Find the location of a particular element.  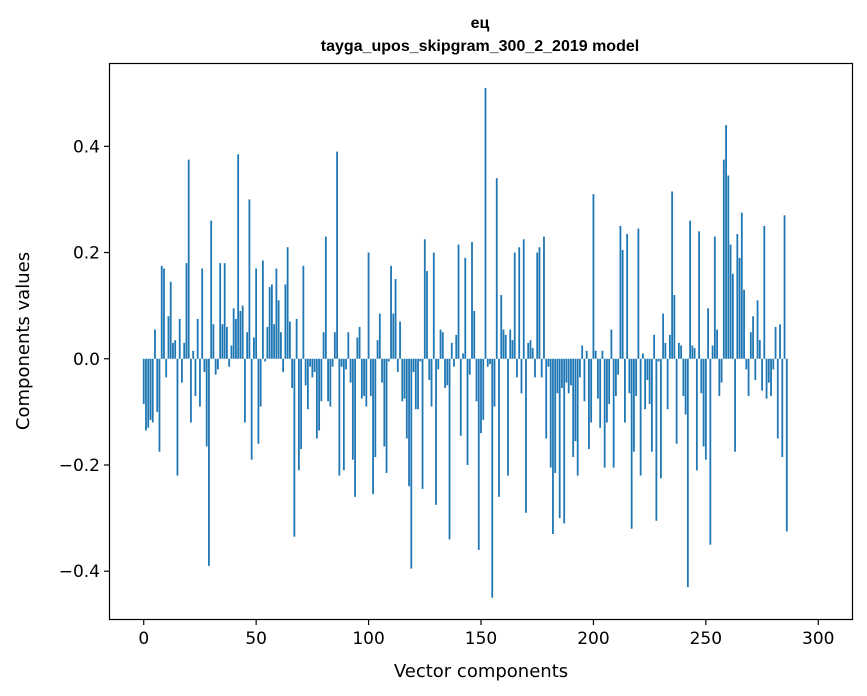

chart-subtitle: tayga_upos_skipgram_300_2_2019 model is located at coordinates (480, 46).